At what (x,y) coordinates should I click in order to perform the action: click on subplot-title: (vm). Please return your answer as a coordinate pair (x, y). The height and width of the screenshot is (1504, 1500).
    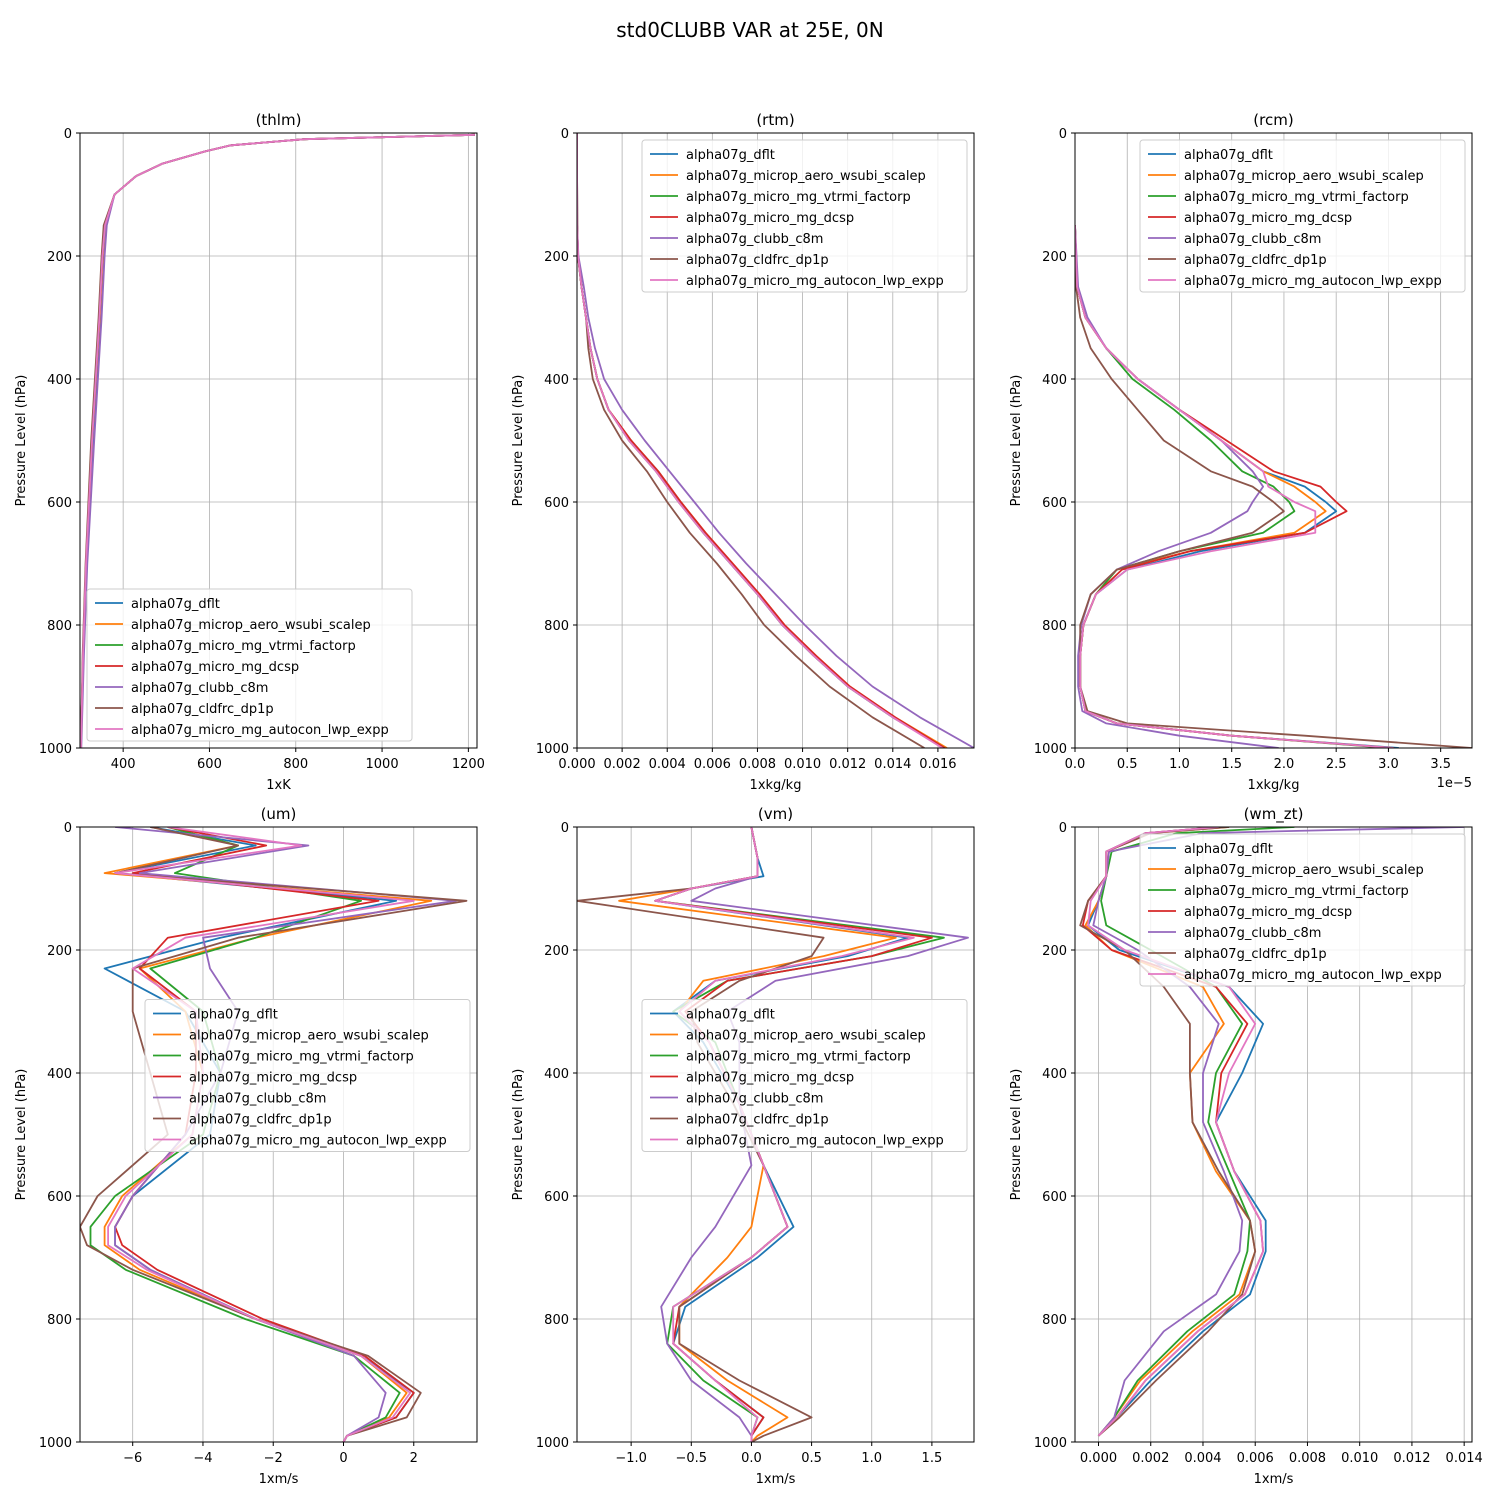
    Looking at the image, I should click on (775, 814).